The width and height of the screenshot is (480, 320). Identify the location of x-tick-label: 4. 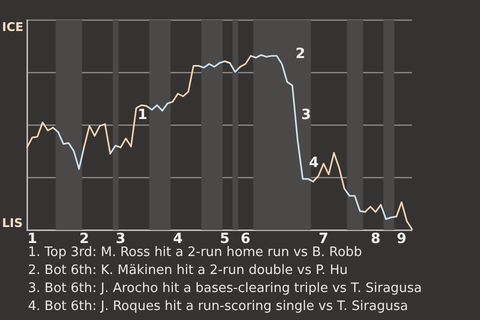
(178, 239).